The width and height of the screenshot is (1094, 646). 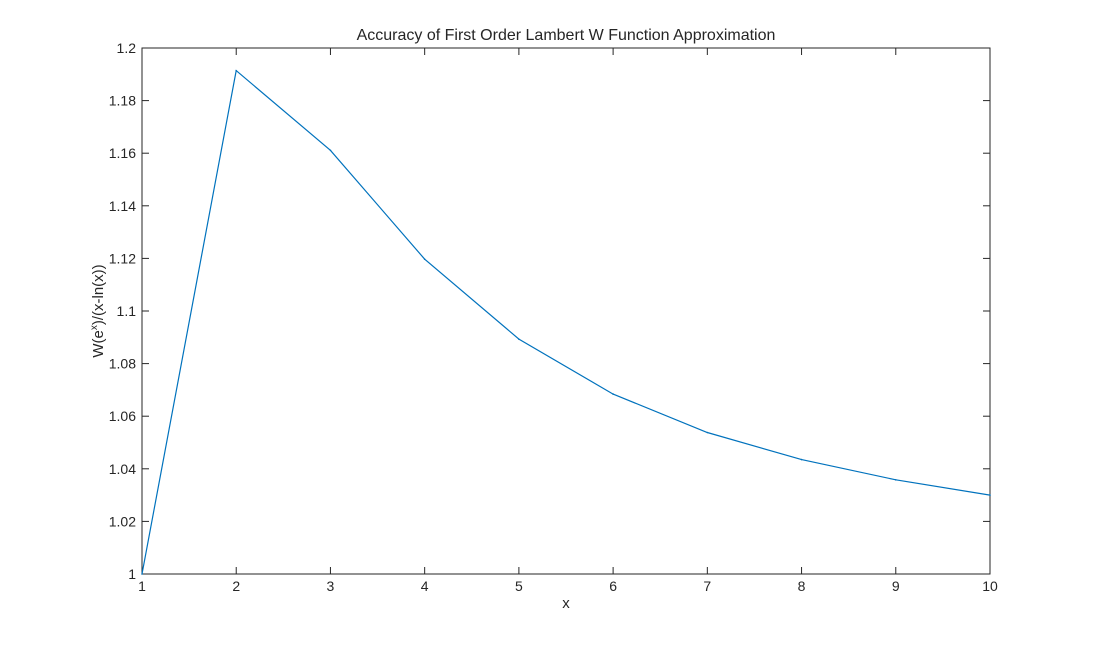 What do you see at coordinates (127, 311) in the screenshot?
I see `y-tick-label: 1.1` at bounding box center [127, 311].